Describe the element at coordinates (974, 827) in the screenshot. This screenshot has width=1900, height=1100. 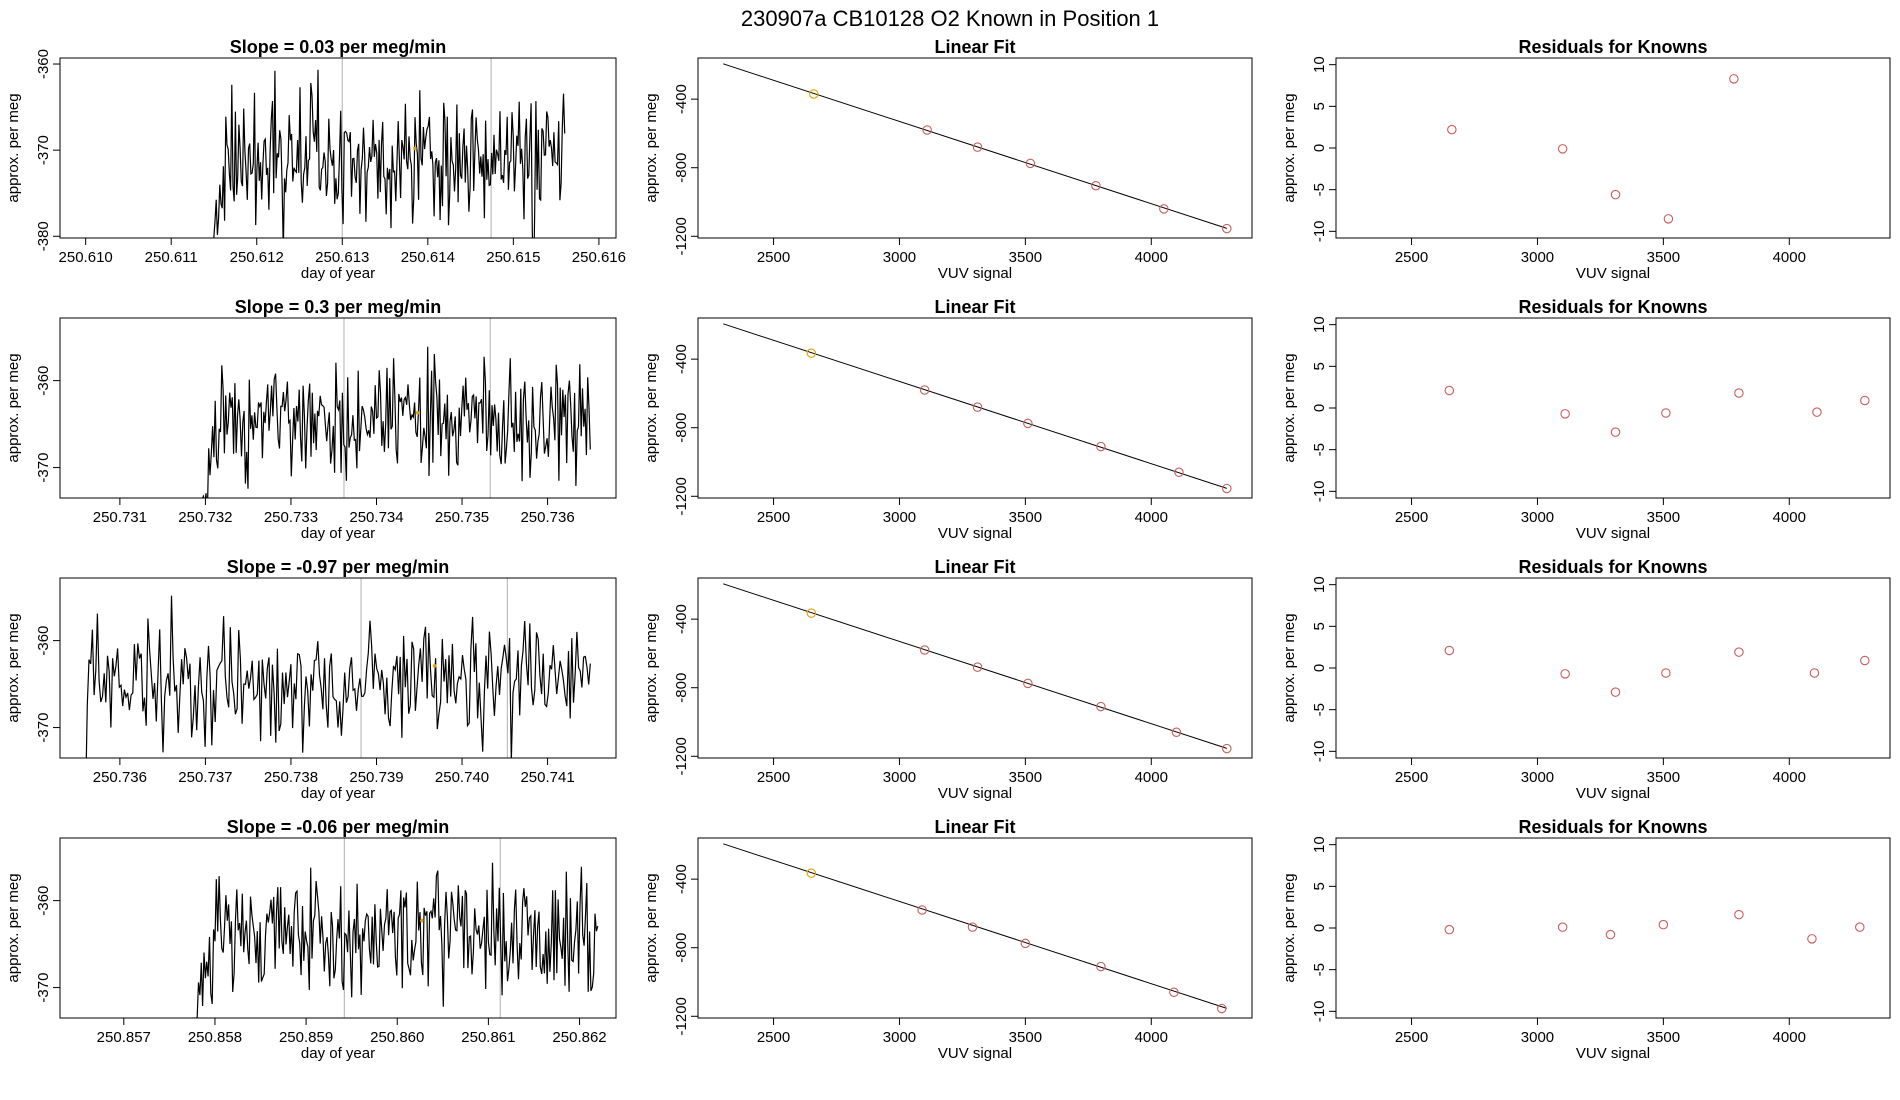
I see `panel-title: Linear Fit` at that location.